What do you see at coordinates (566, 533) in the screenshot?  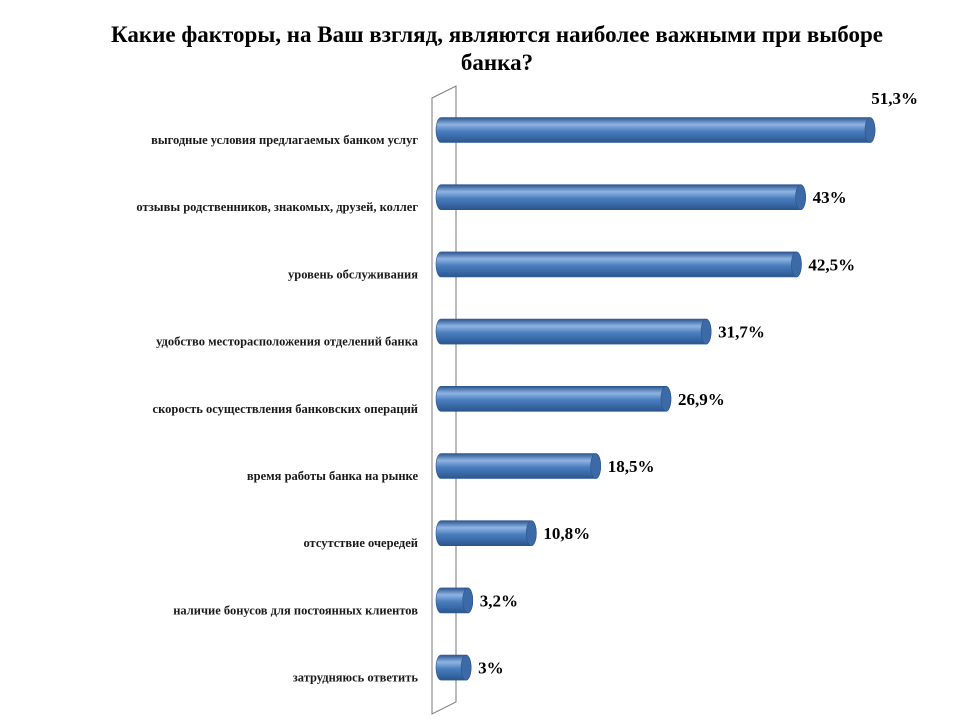 I see `value-label: 10,8%` at bounding box center [566, 533].